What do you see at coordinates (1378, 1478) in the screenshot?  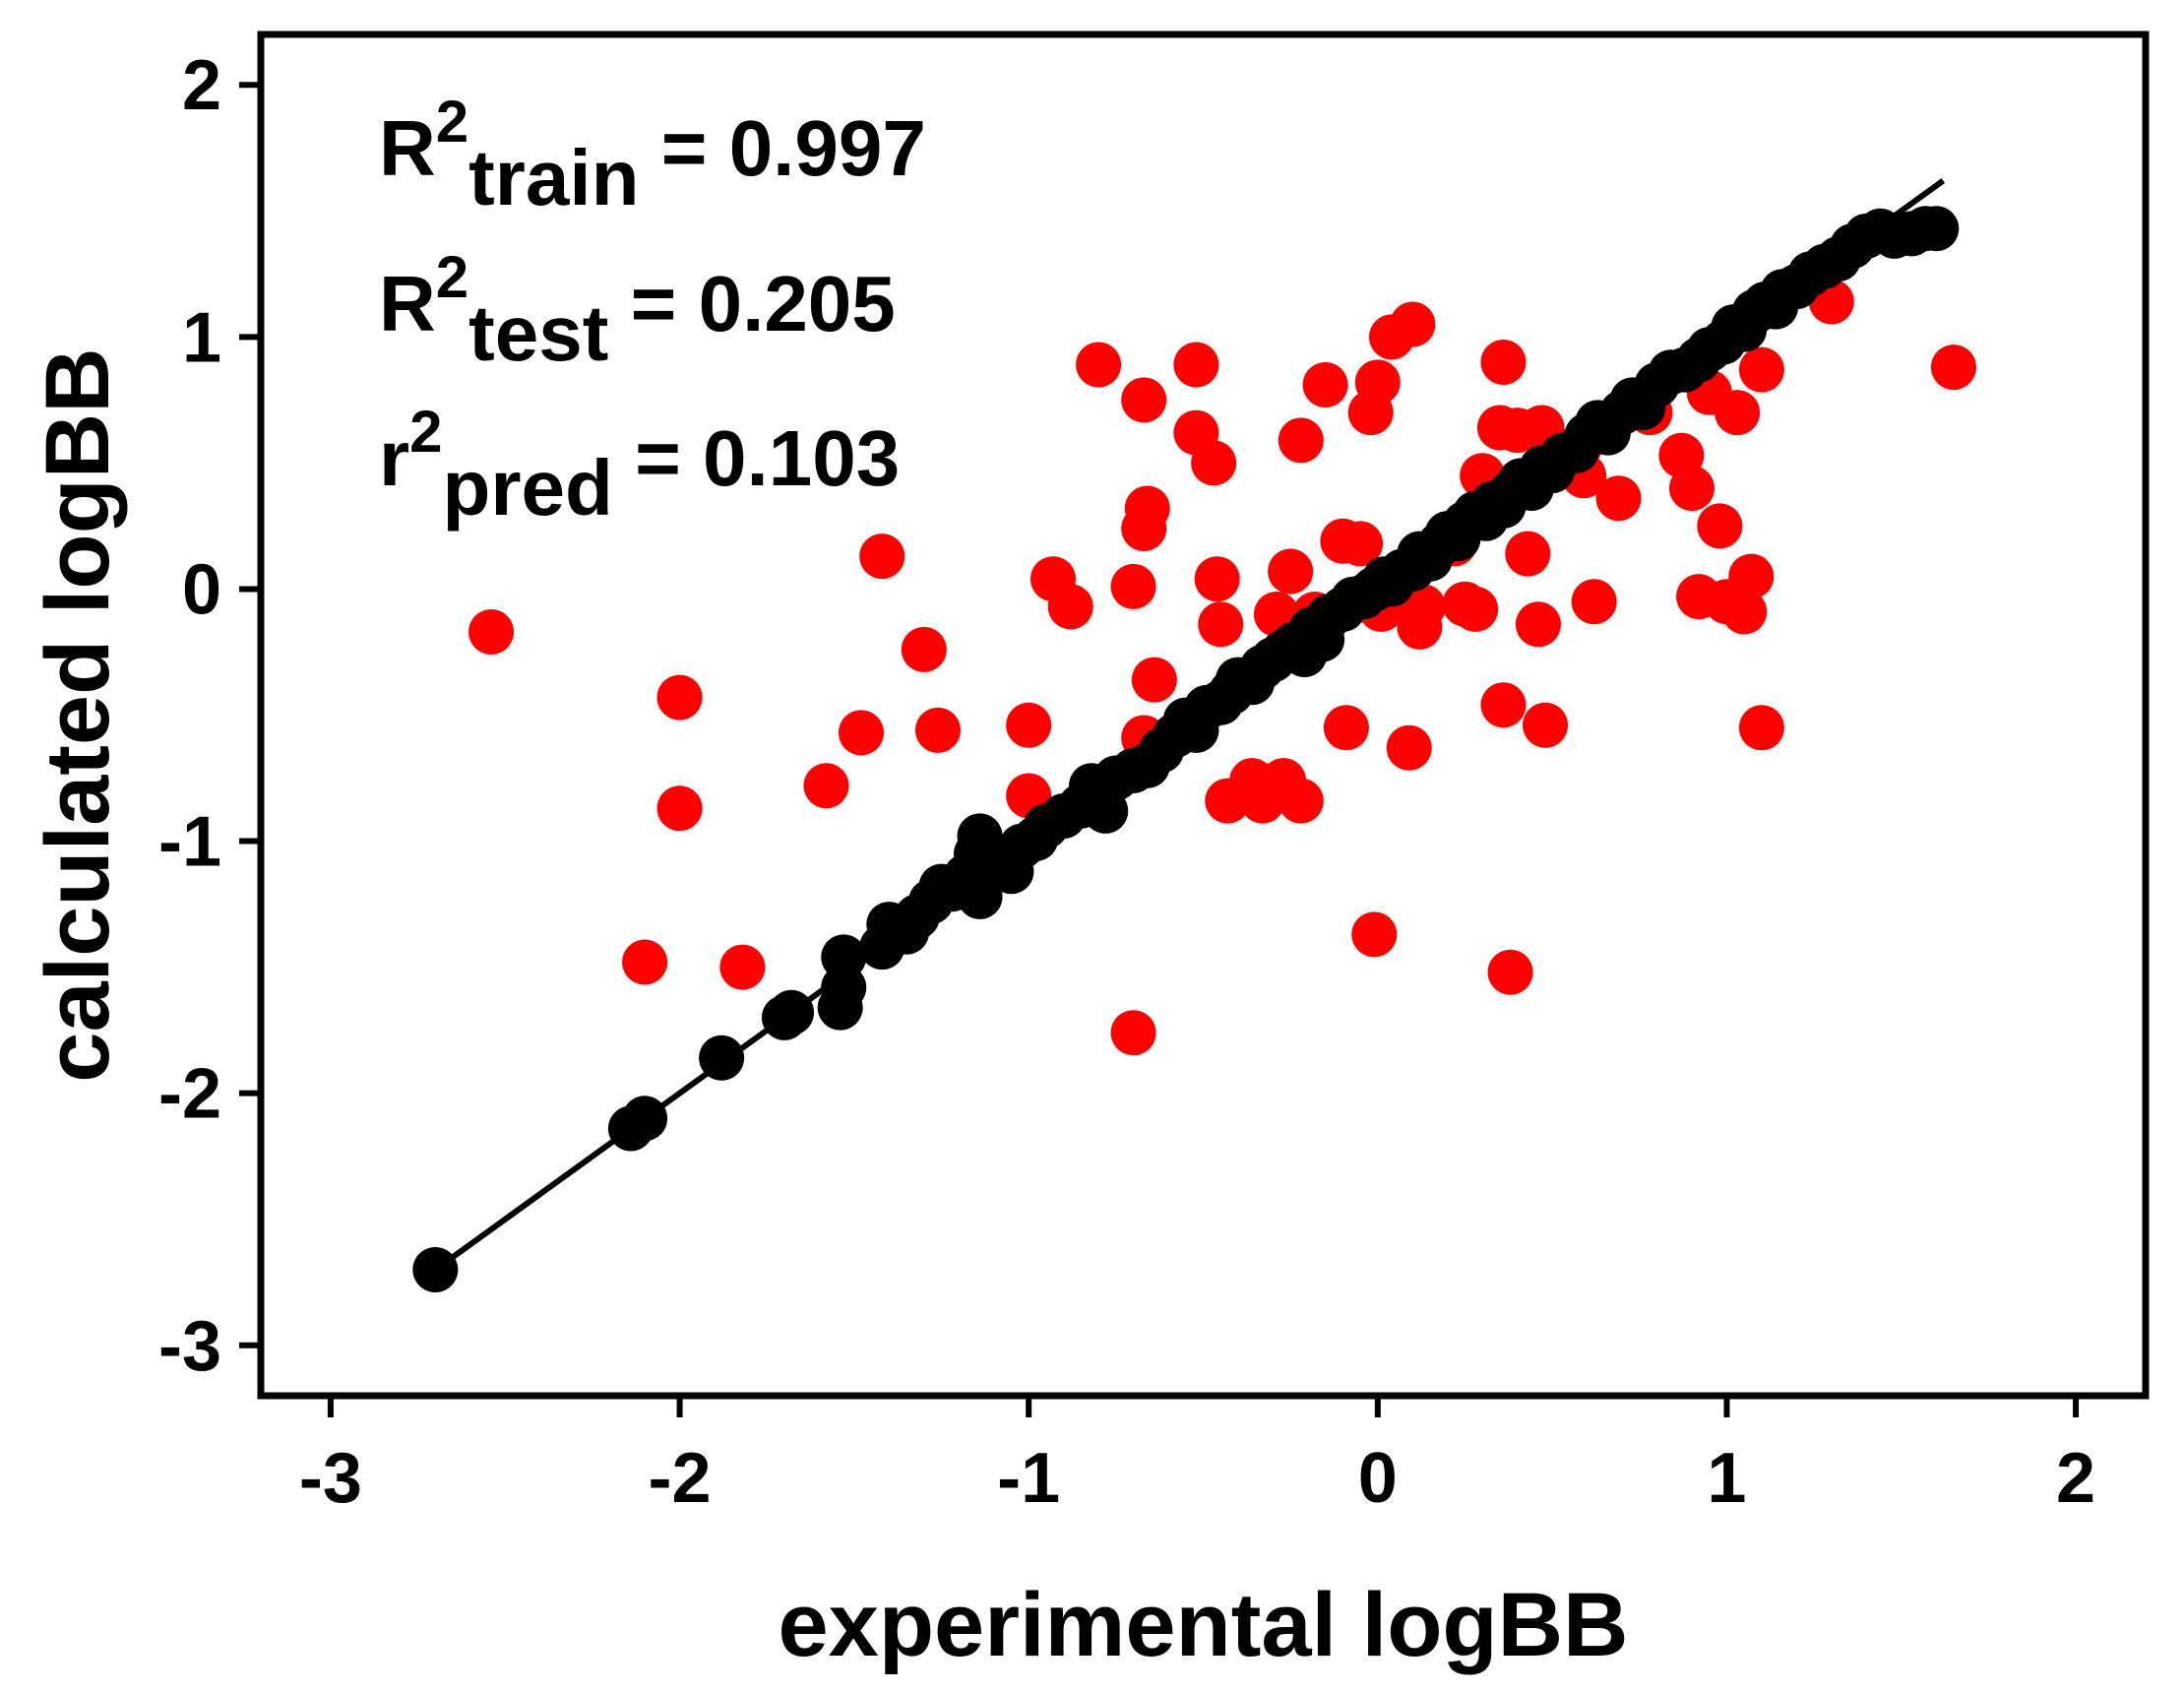 I see `x-tick-label: 0` at bounding box center [1378, 1478].